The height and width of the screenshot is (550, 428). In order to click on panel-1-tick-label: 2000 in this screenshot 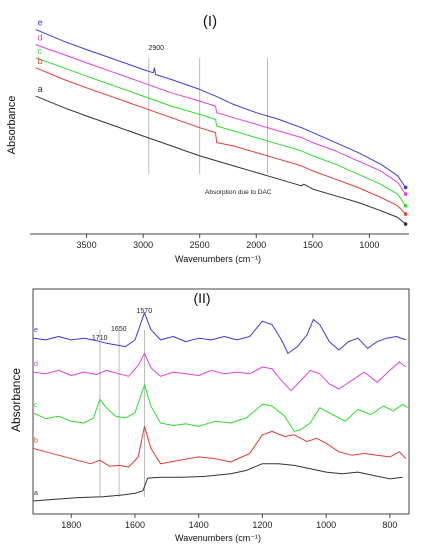, I will do `click(256, 245)`.